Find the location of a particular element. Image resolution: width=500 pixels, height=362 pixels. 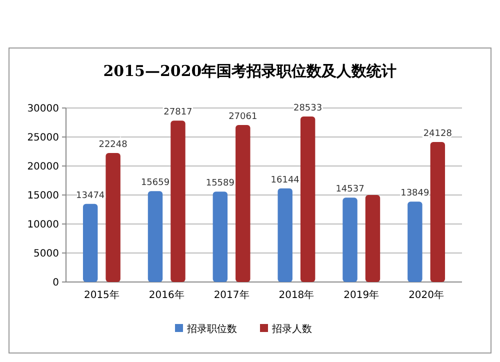

data-label: 27061 is located at coordinates (243, 117).